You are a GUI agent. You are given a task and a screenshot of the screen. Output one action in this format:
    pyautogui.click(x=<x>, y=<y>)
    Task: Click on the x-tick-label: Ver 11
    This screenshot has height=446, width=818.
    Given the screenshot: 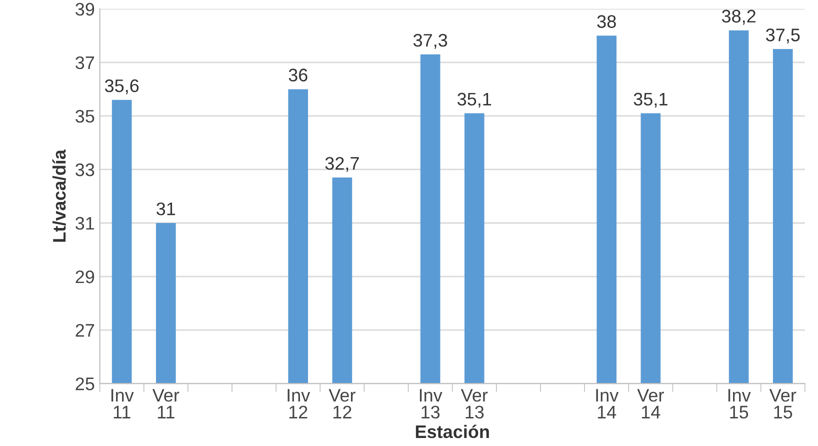 What is the action you would take?
    pyautogui.click(x=166, y=403)
    